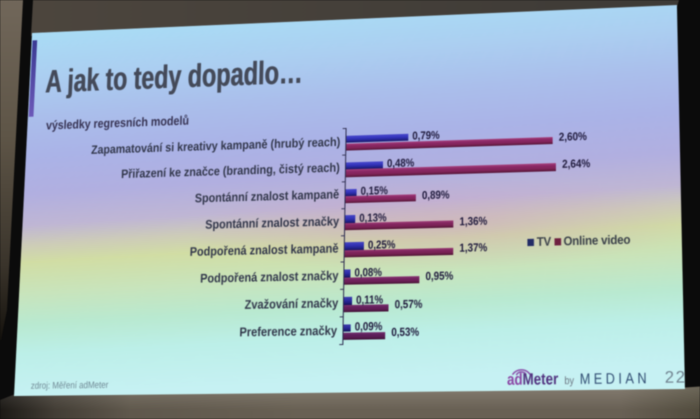  What do you see at coordinates (615, 378) in the screenshot?
I see `svg-text: MEDIAN` at bounding box center [615, 378].